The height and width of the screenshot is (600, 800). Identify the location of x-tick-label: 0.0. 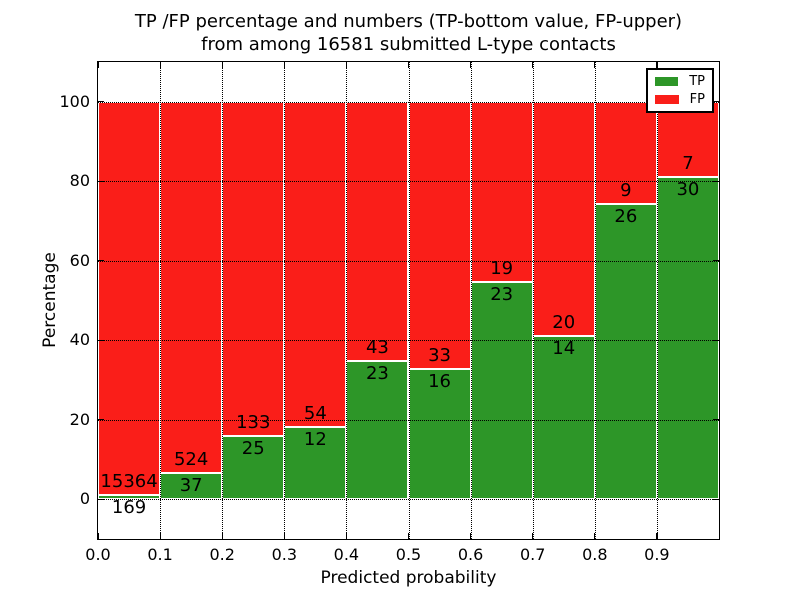
(98, 554).